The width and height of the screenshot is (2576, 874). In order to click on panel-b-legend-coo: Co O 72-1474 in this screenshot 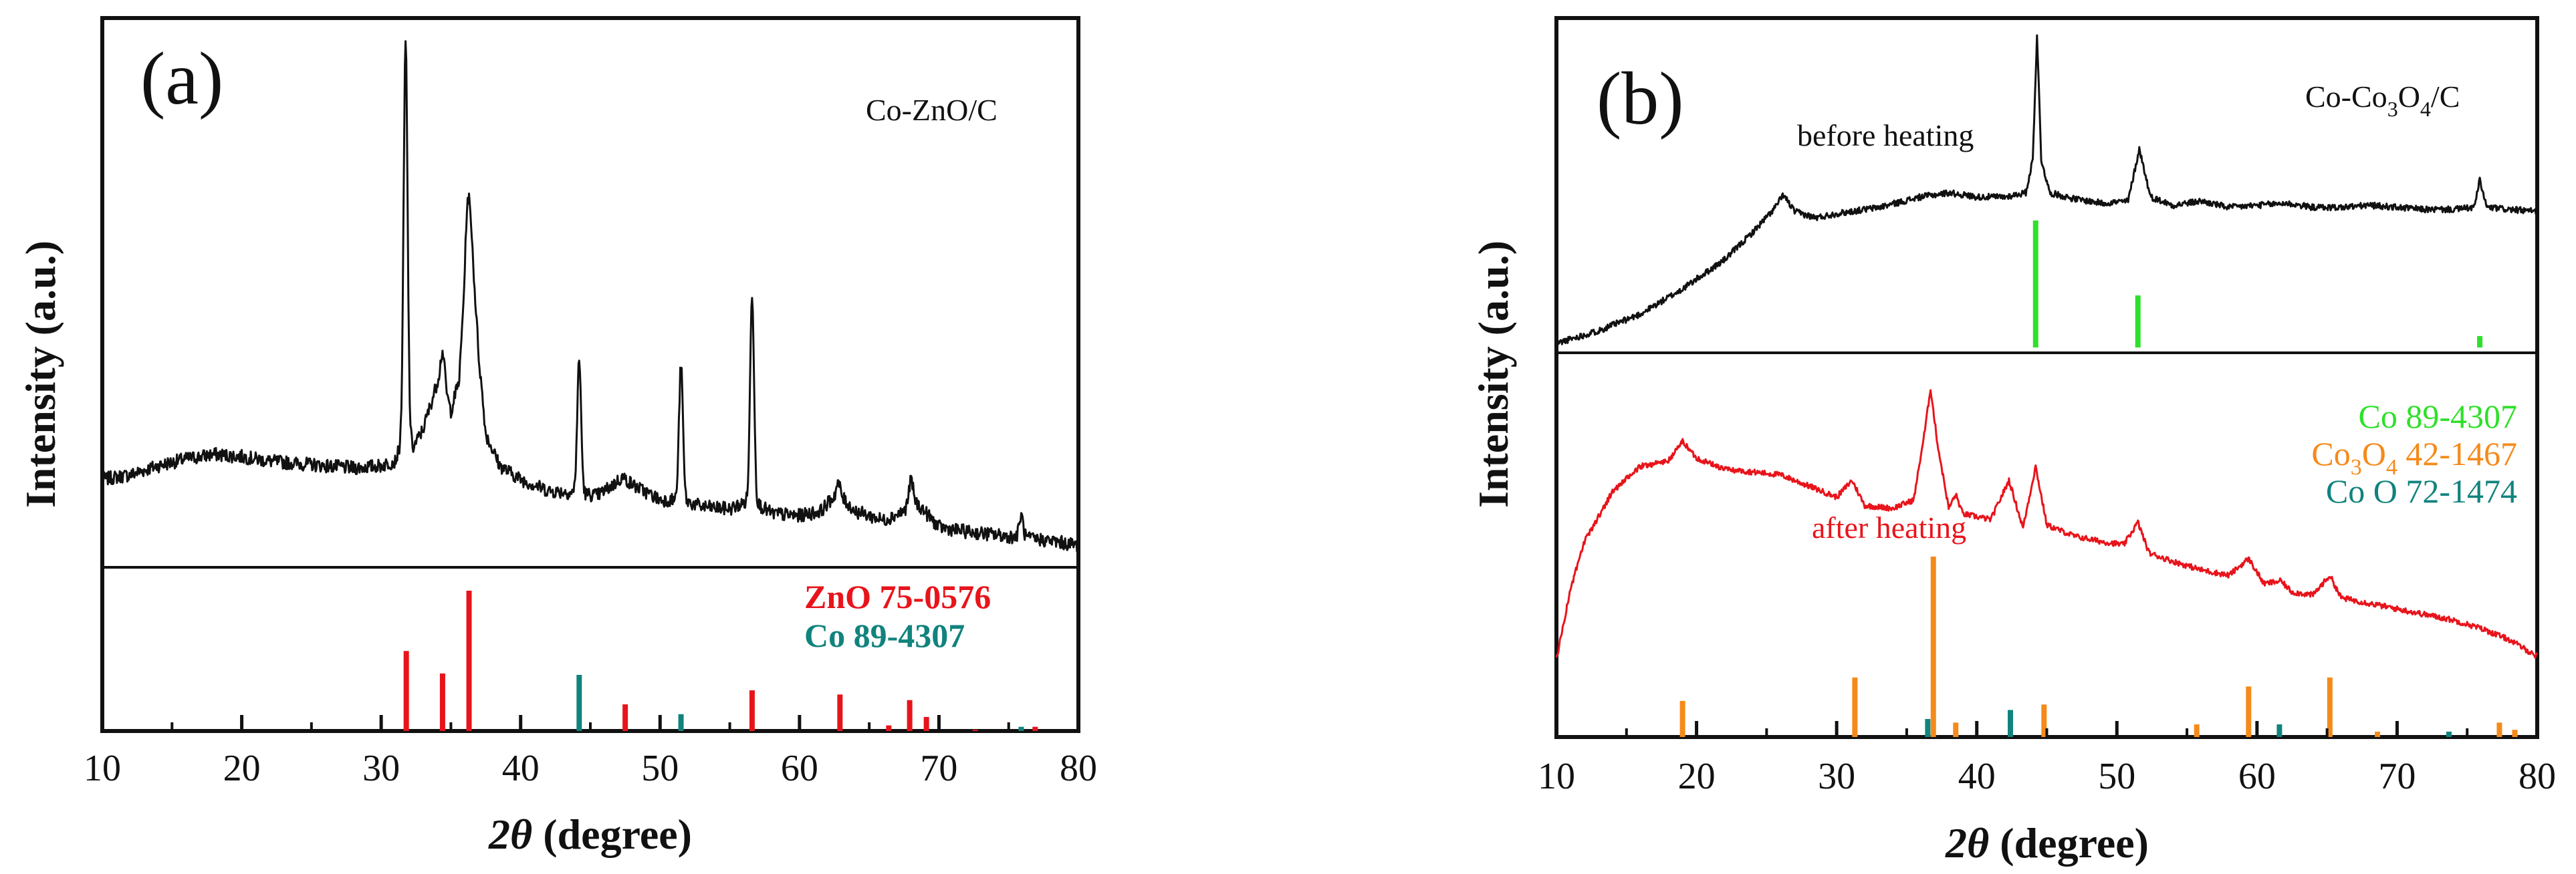, I will do `click(2421, 491)`.